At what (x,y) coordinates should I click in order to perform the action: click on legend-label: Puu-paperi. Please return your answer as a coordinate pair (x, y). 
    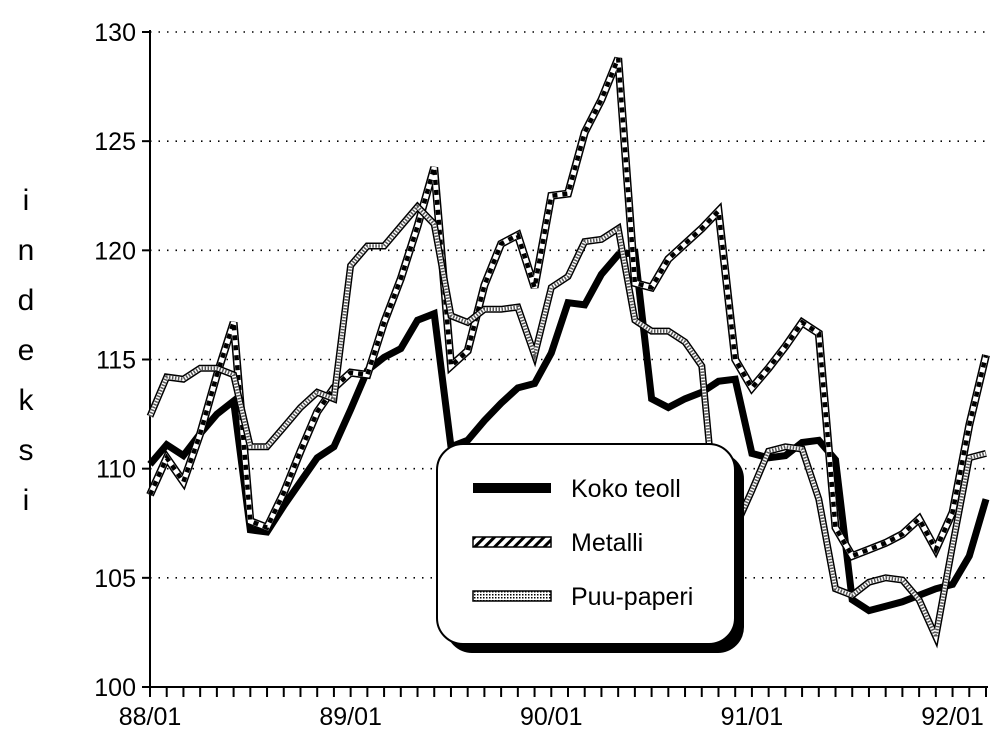
    Looking at the image, I should click on (632, 597).